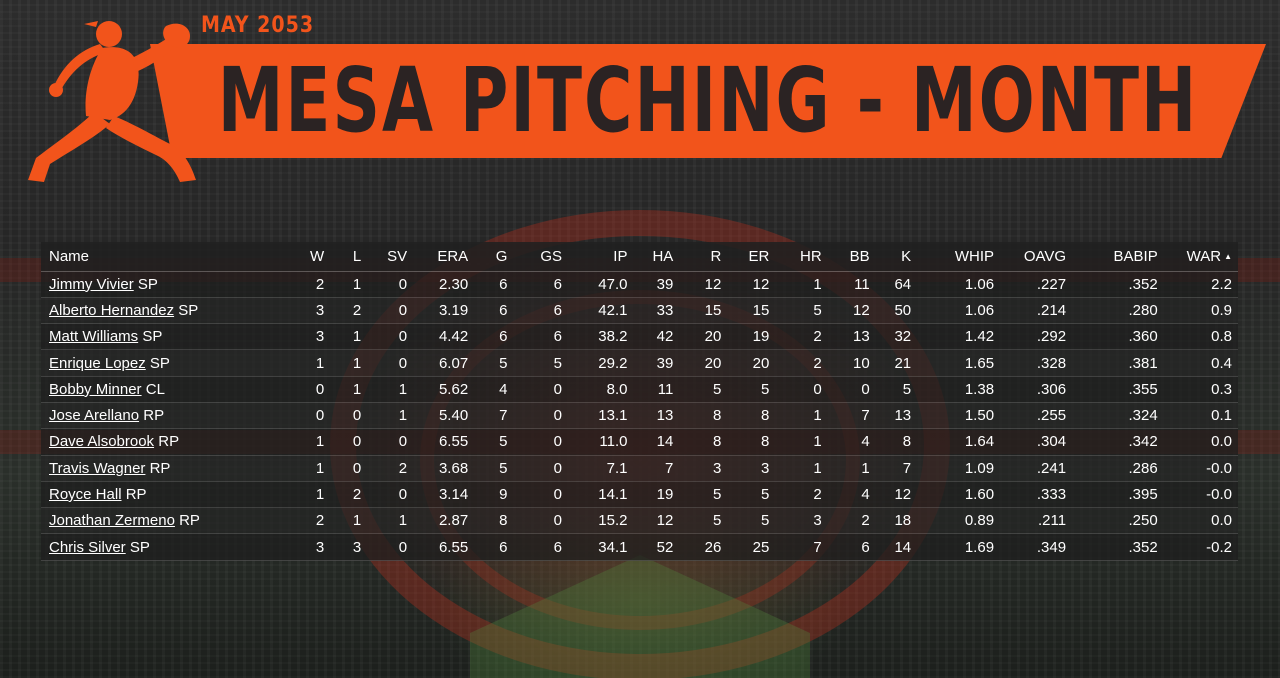  Describe the element at coordinates (703, 257) in the screenshot. I see `column-header-r: R` at that location.